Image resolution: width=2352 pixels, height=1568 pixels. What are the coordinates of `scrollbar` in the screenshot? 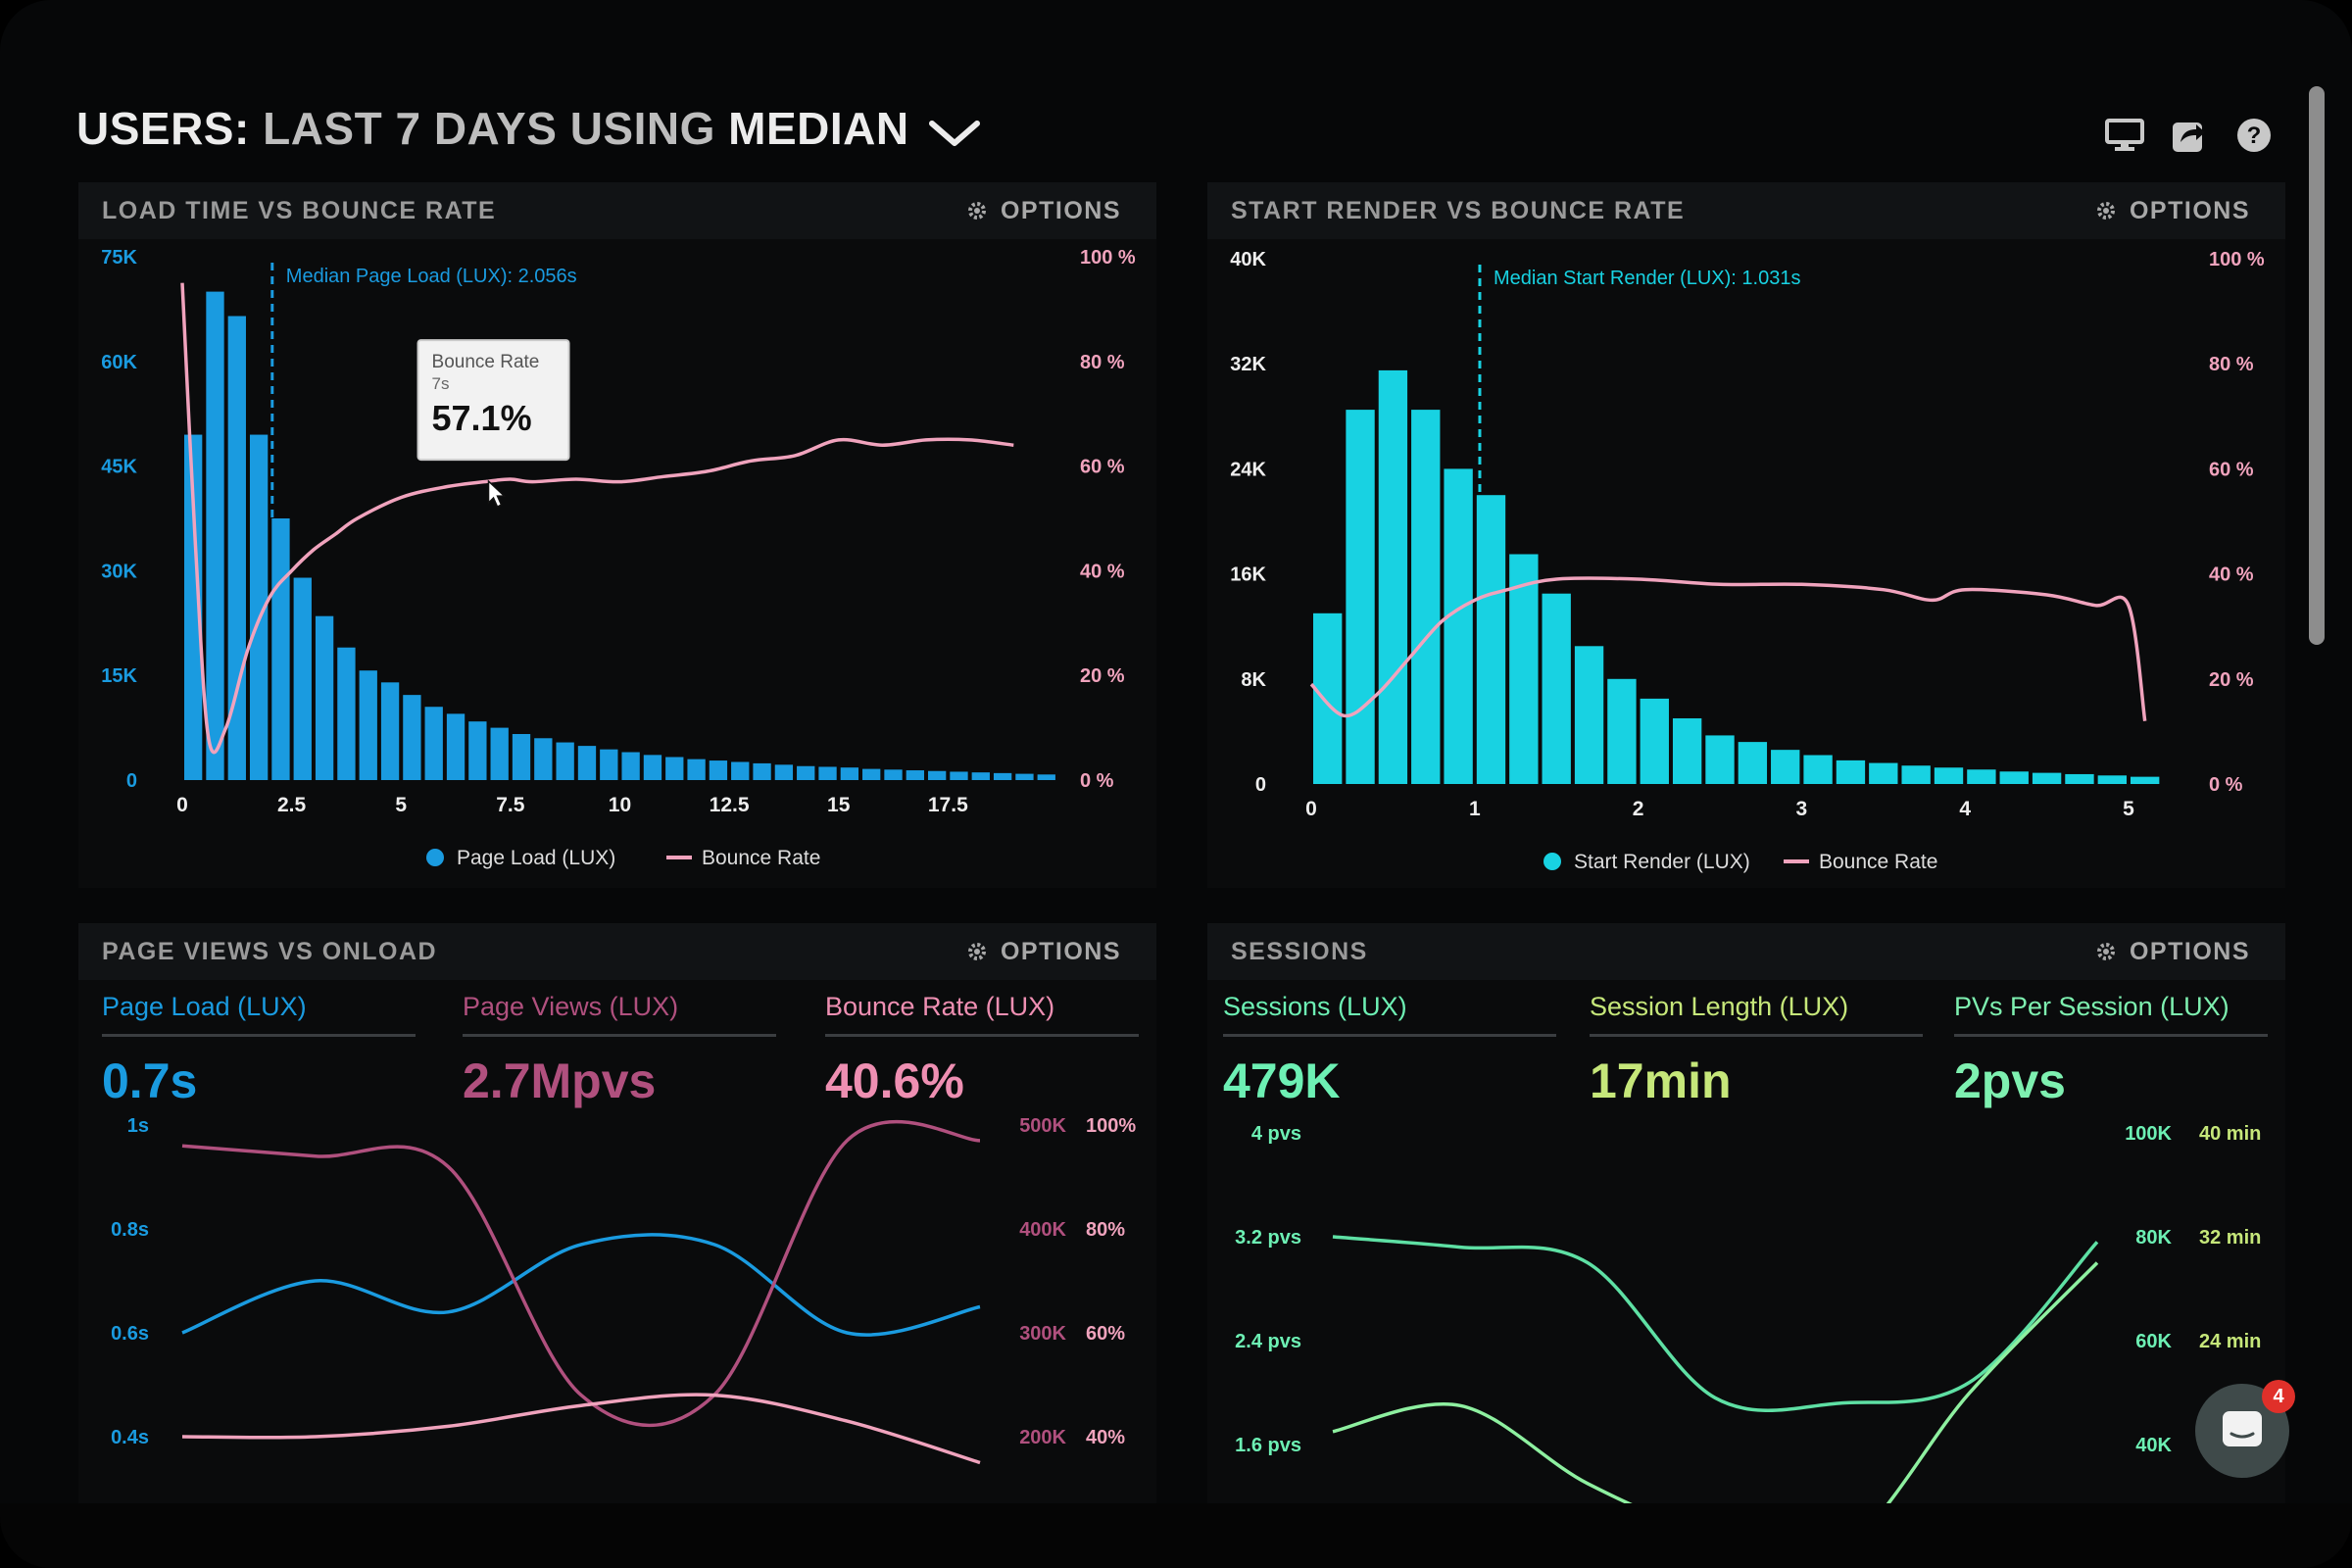 It's located at (2317, 365).